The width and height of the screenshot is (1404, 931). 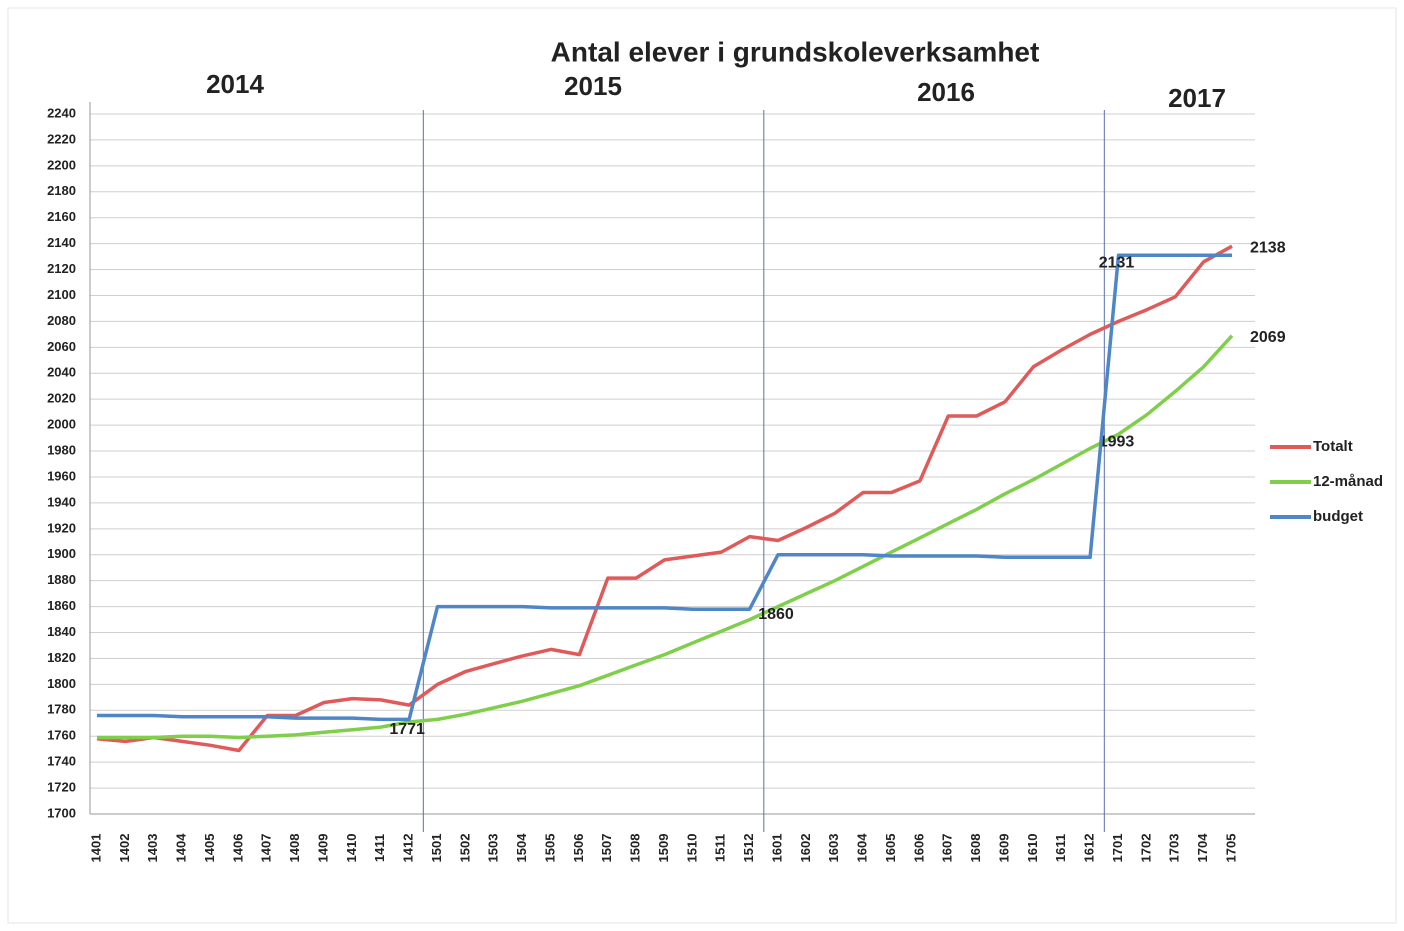 I want to click on y-tick-label: 1780, so click(x=61, y=709).